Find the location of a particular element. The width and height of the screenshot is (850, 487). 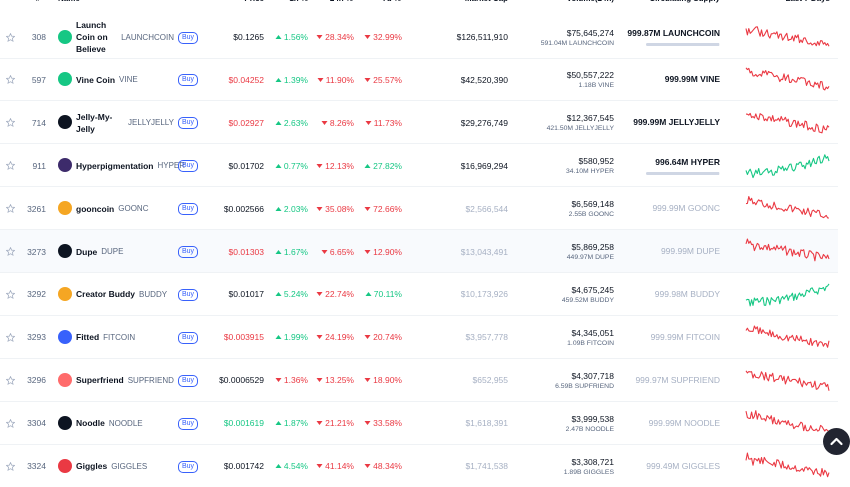

price: $0.001619 is located at coordinates (243, 423).